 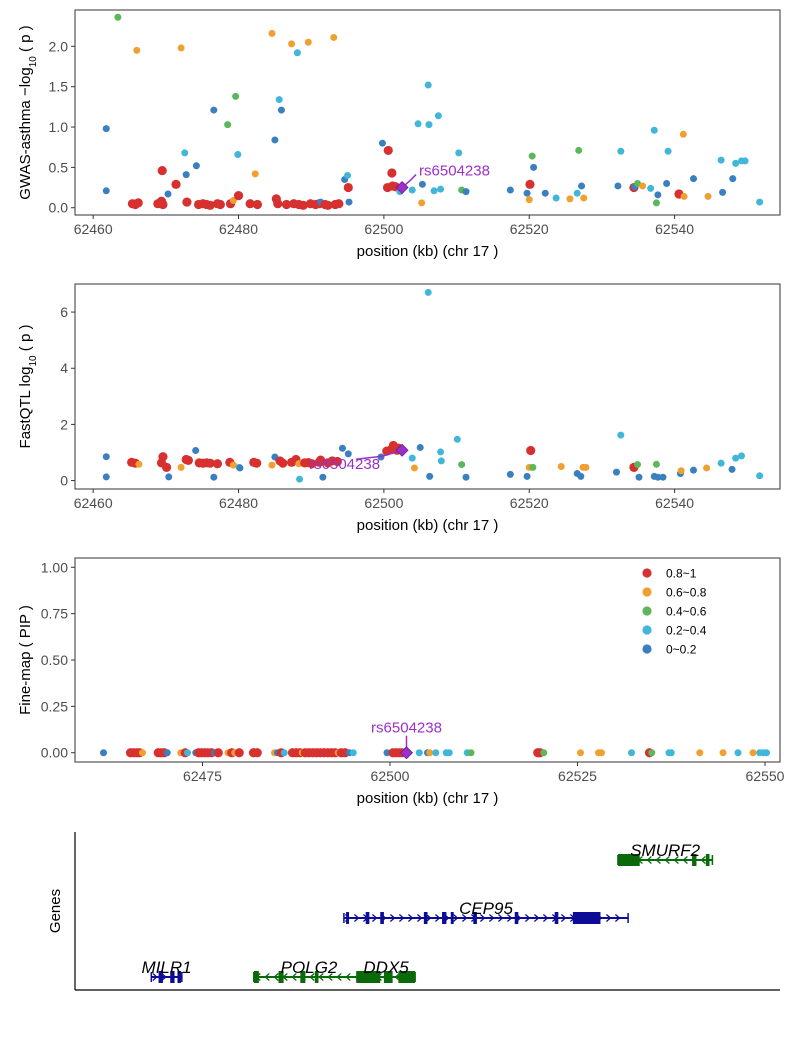 I want to click on y-axis-title: Fine-map ( PIP ), so click(x=25, y=660).